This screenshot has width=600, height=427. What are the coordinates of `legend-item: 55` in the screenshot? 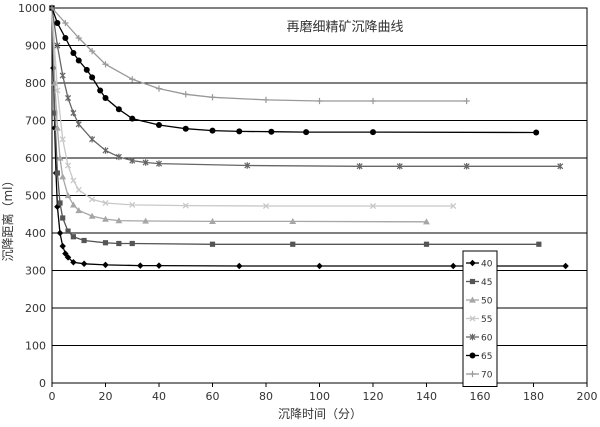 It's located at (479, 320).